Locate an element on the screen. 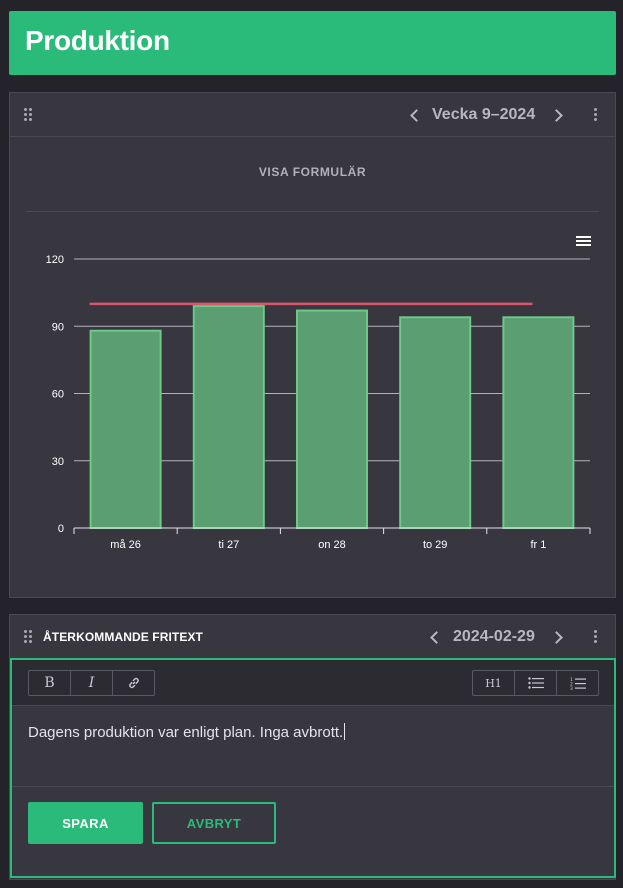 This screenshot has height=888, width=623. freetext-card-header: ÅTERKOMMANDE FRITEXT 2024-02-29 is located at coordinates (312, 637).